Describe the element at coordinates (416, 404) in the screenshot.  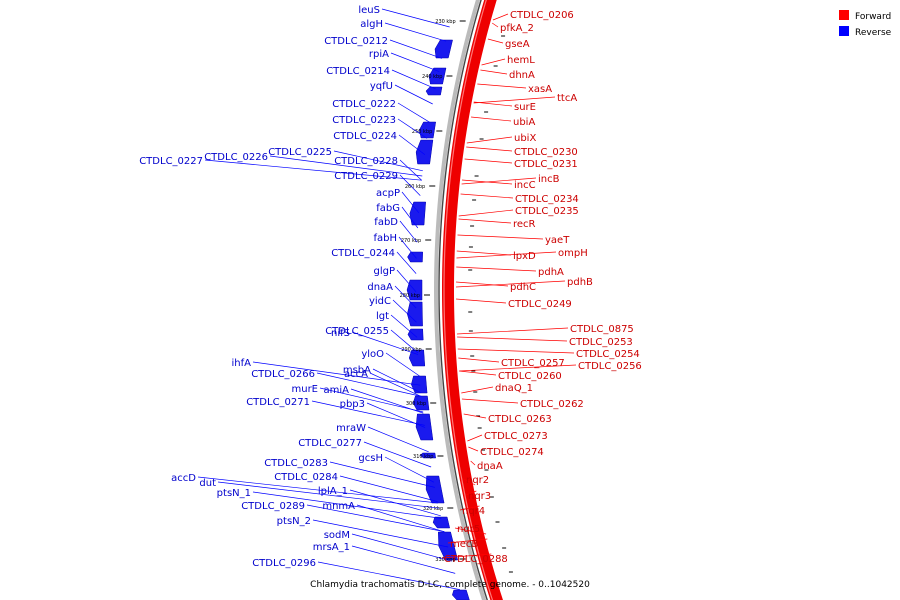
I see `tick-label: 300 kbp` at that location.